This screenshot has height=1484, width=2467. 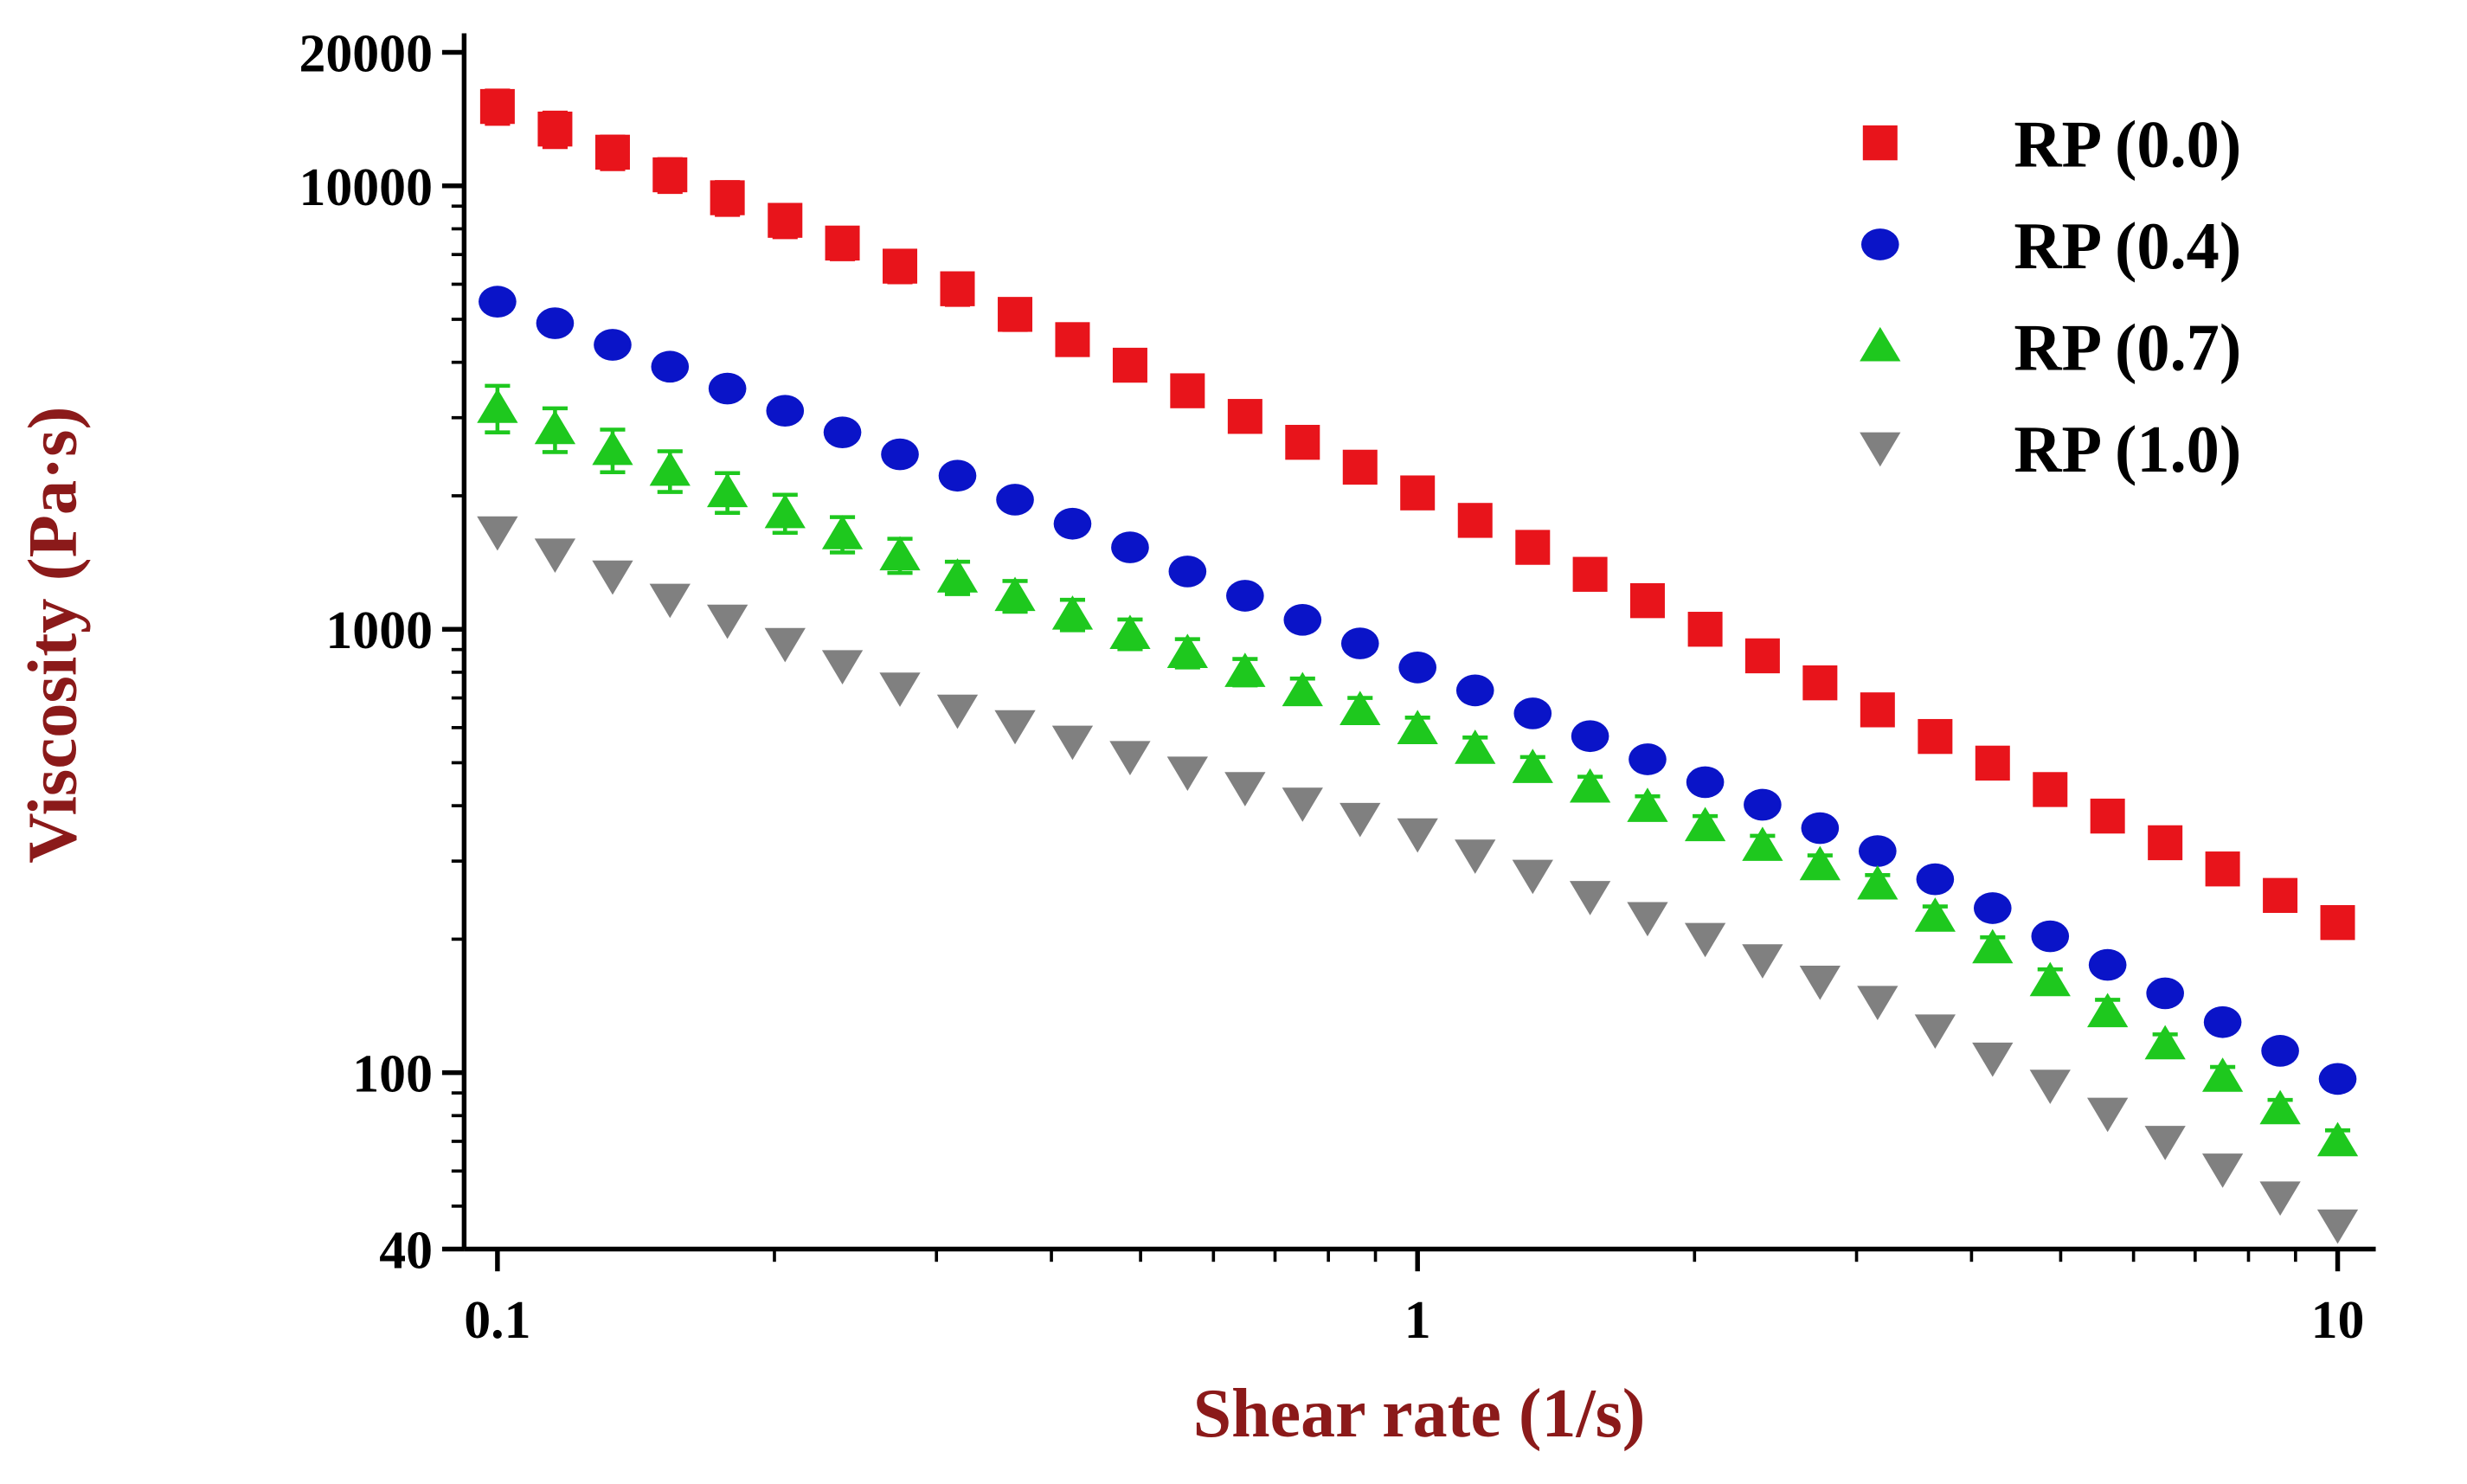 What do you see at coordinates (2127, 144) in the screenshot?
I see `legend-label: RP (0.0)` at bounding box center [2127, 144].